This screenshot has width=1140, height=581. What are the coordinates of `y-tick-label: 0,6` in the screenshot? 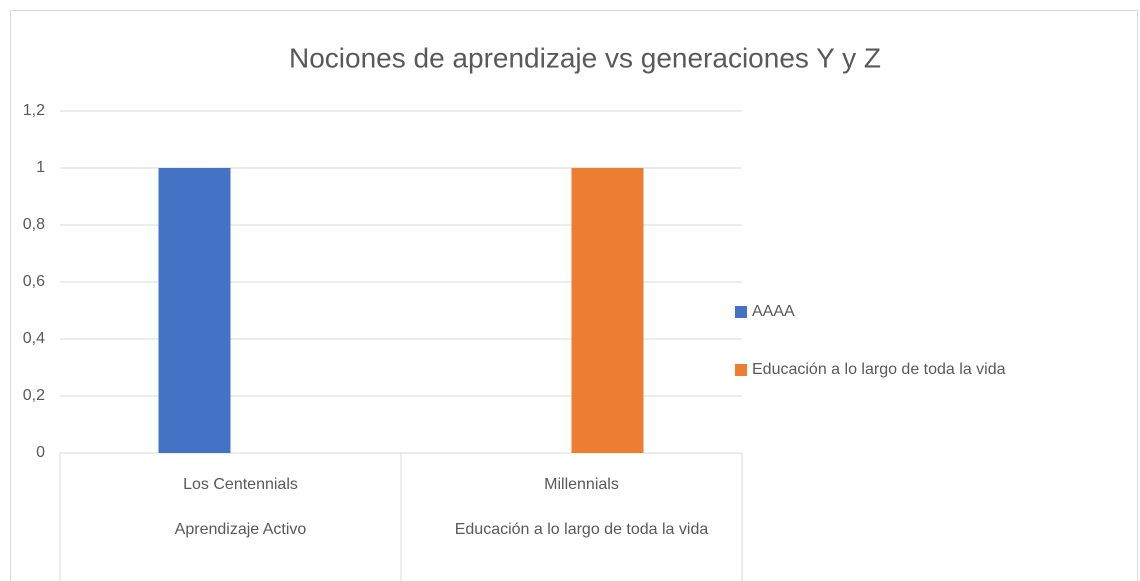 It's located at (34, 281).